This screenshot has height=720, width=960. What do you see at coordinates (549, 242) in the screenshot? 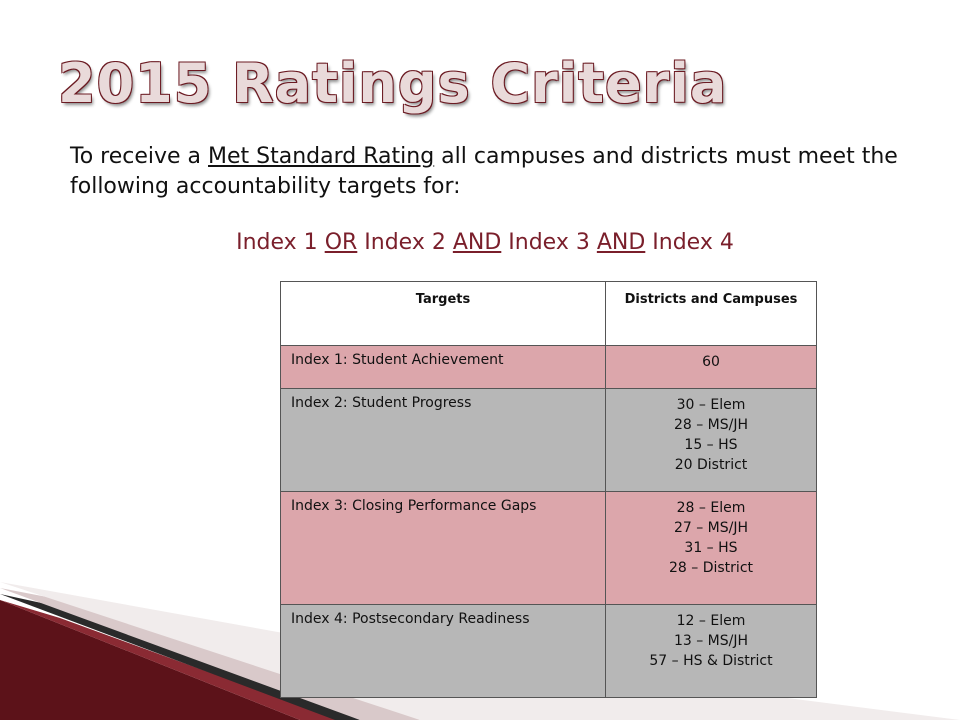
I see `index-part-3: Index 3` at bounding box center [549, 242].